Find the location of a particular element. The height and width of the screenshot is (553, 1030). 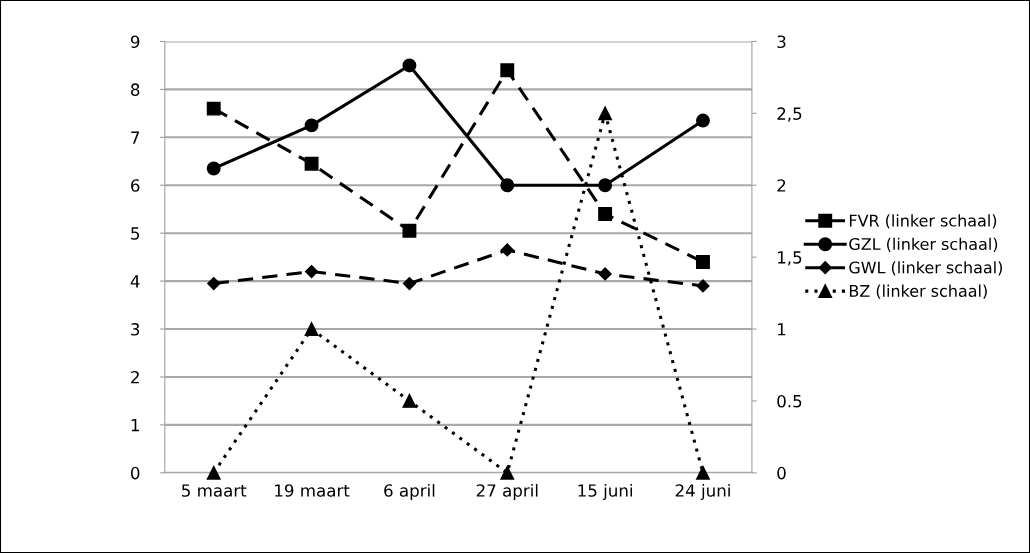

legend-label: GWL (linker schaal) is located at coordinates (925, 268).